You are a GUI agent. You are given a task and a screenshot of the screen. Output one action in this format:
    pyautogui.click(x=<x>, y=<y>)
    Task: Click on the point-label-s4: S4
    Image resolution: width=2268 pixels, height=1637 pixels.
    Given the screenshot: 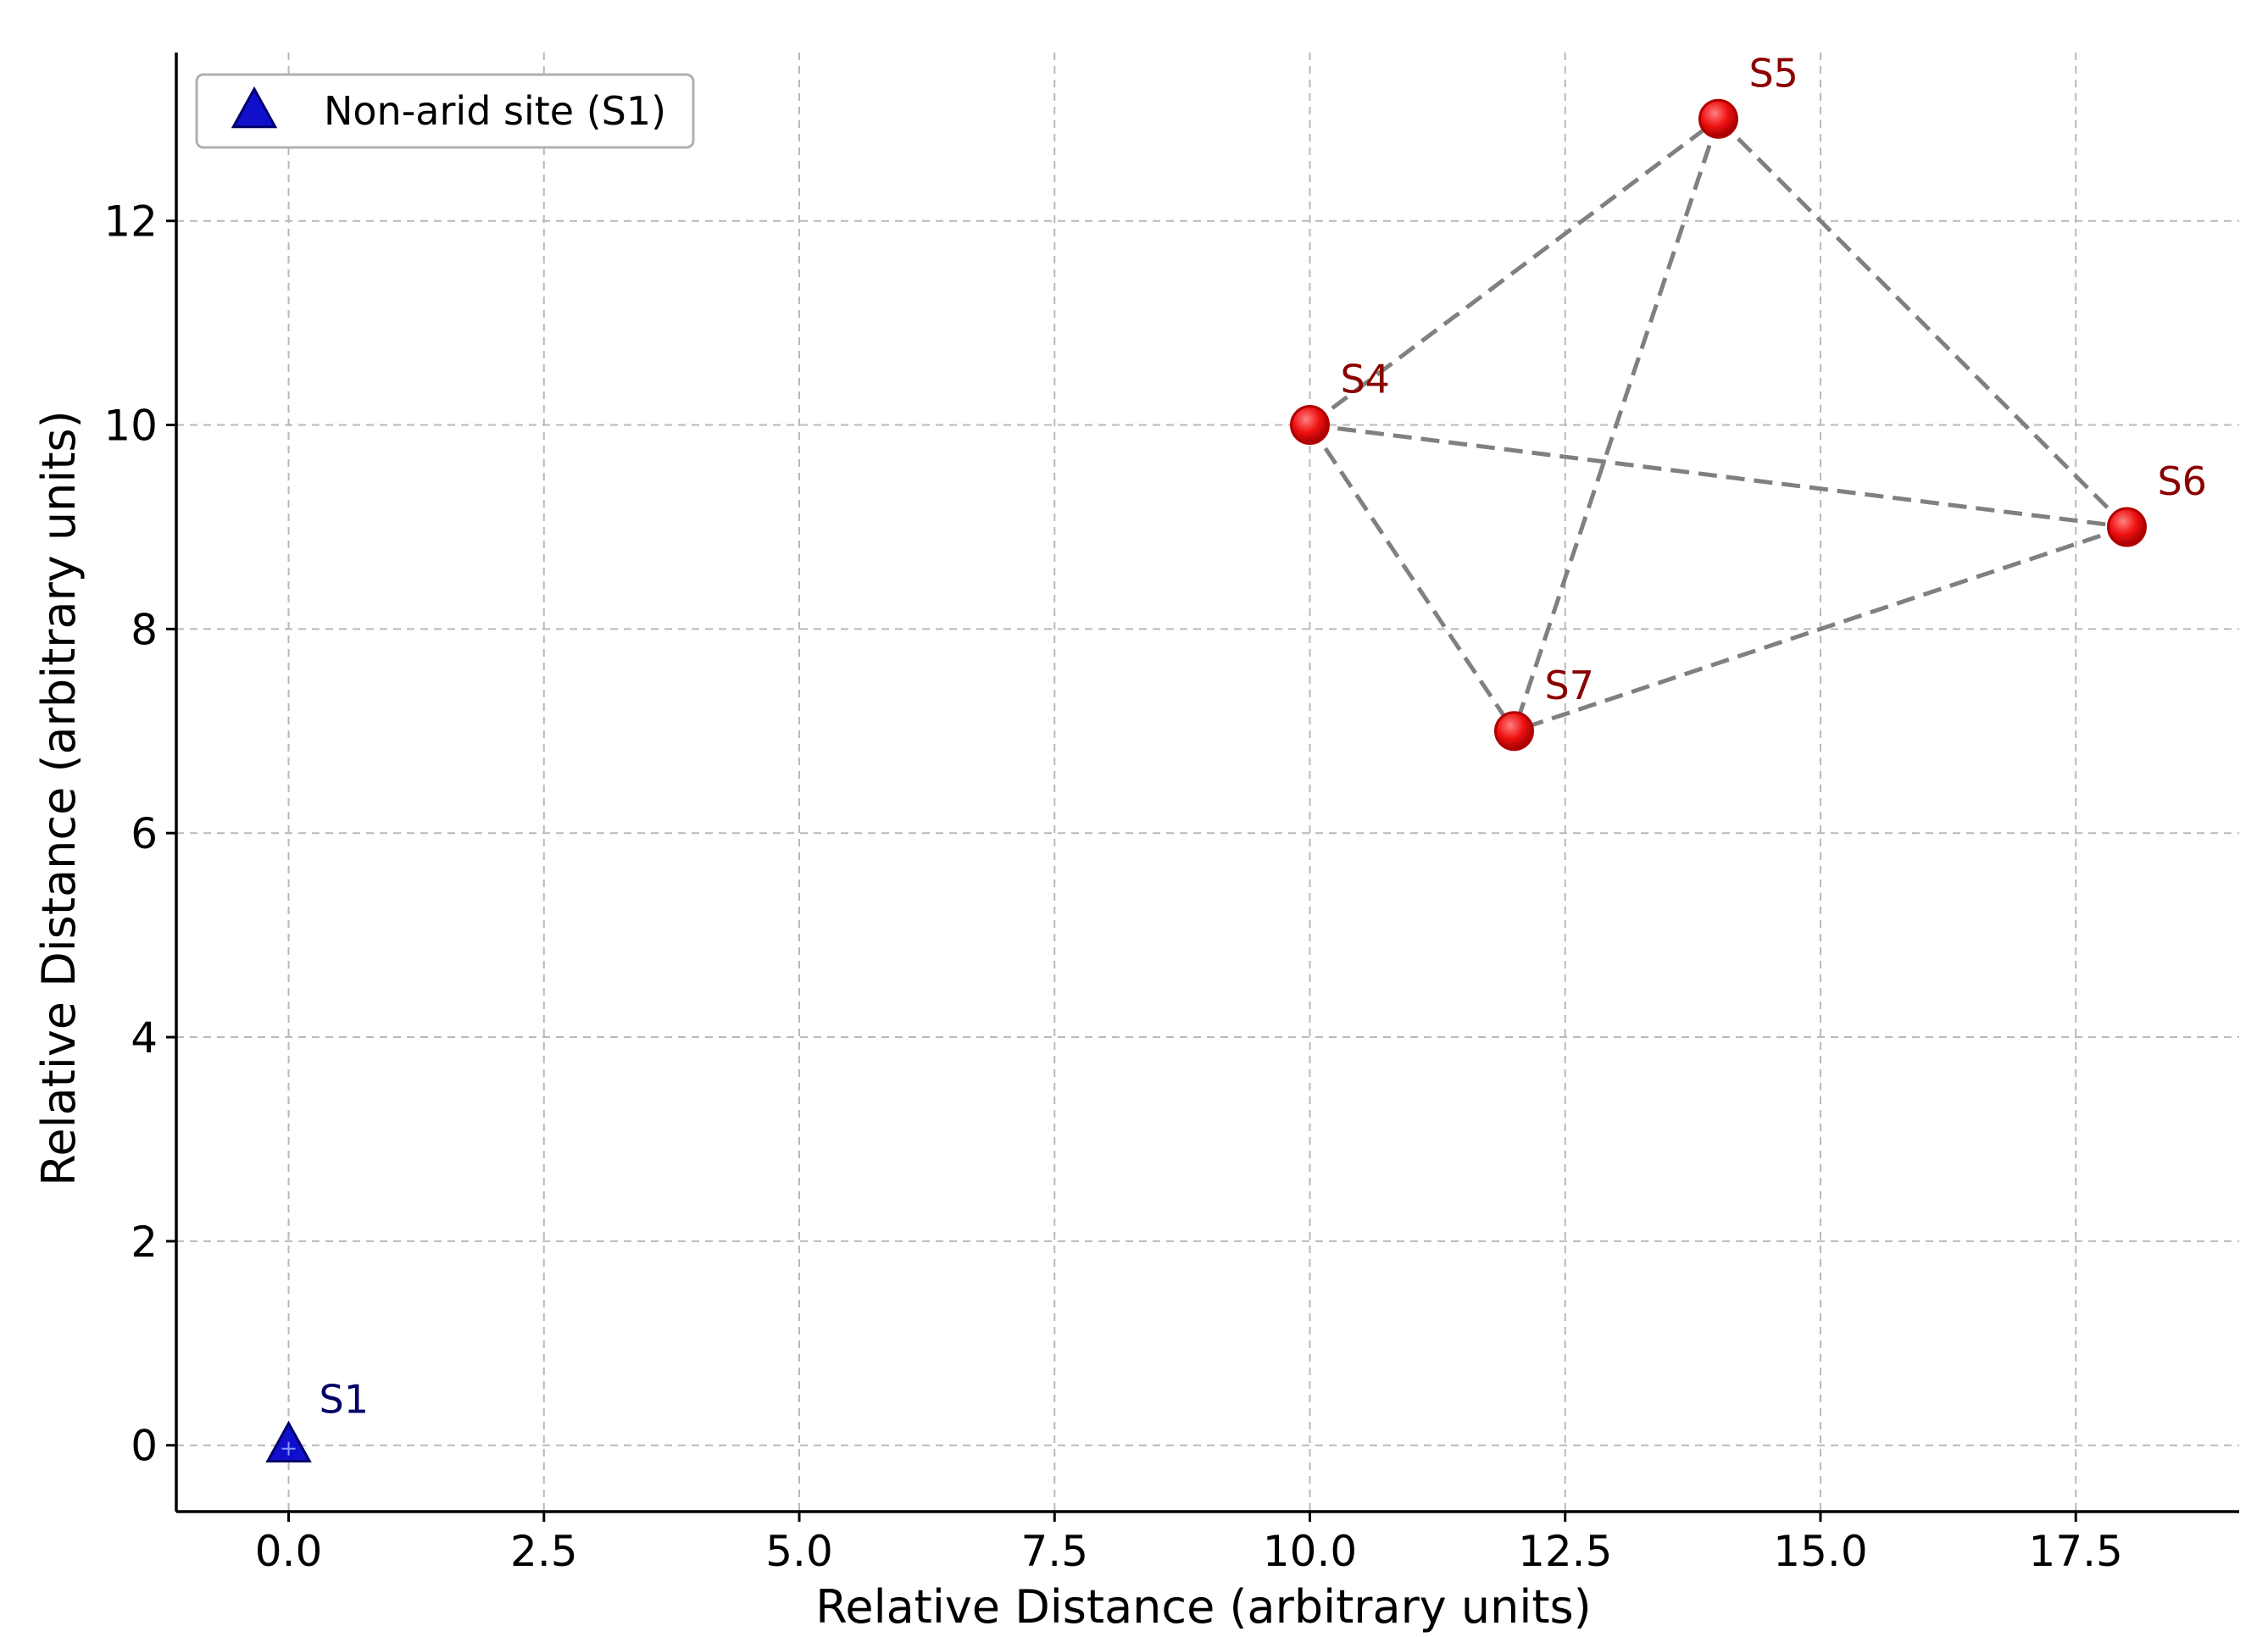 What is the action you would take?
    pyautogui.click(x=1364, y=380)
    